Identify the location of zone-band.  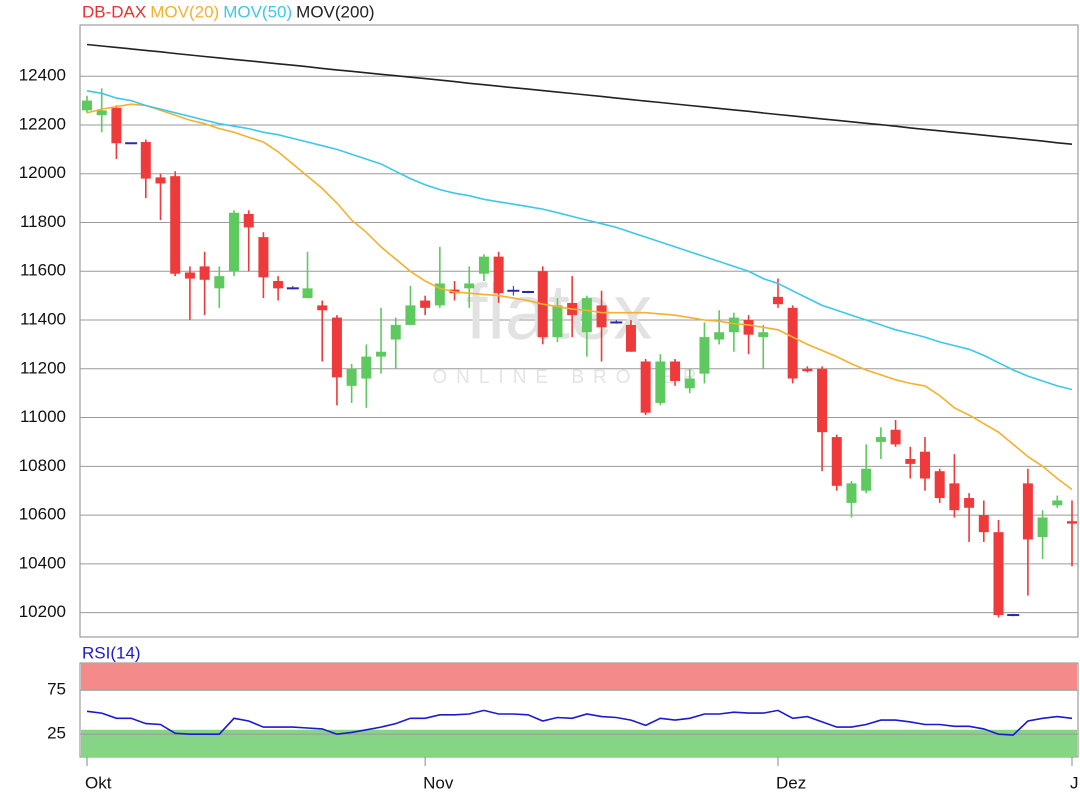
(579, 677).